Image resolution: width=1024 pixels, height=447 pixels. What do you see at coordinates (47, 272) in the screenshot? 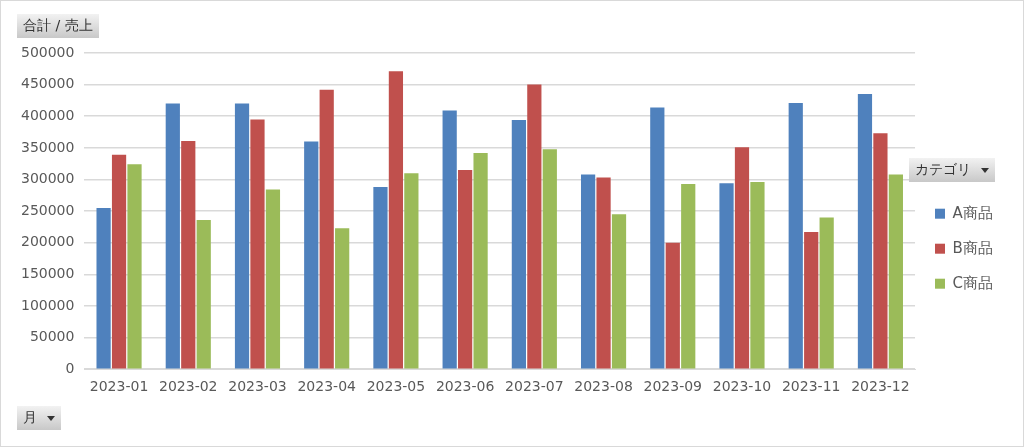
I see `y-tick-label: 150000` at bounding box center [47, 272].